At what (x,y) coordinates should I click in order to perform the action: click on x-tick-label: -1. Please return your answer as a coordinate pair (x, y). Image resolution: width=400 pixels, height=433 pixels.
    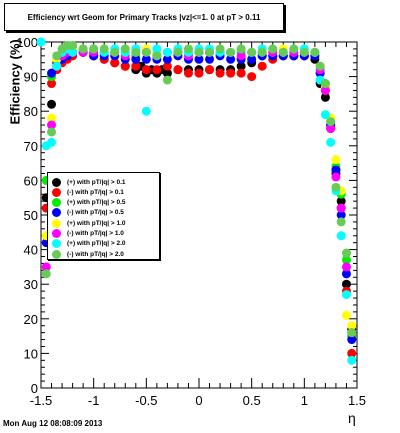
    Looking at the image, I should click on (94, 400).